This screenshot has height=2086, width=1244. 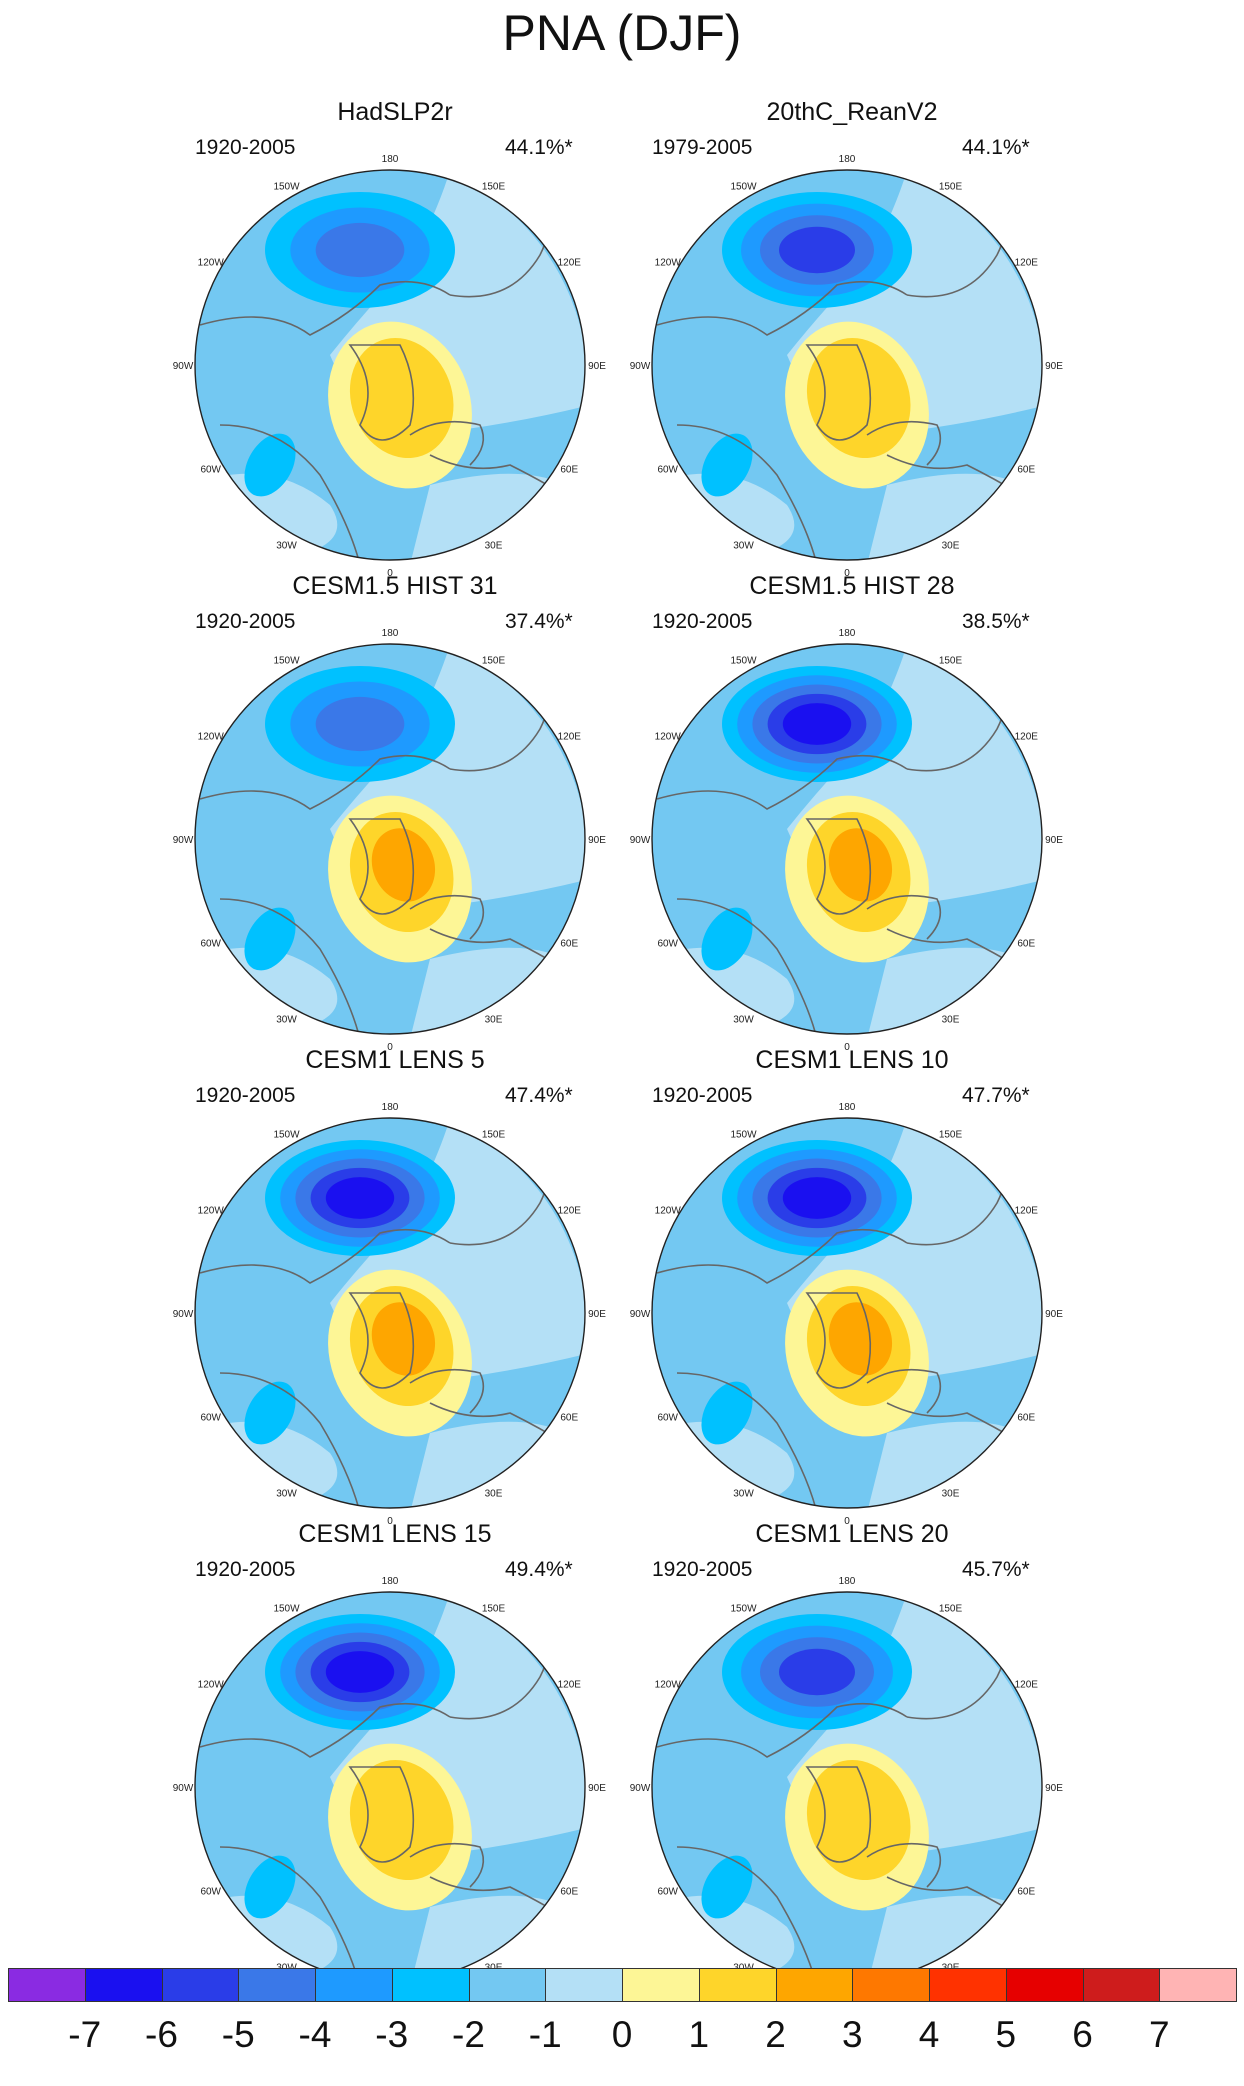 I want to click on panel-variance: 49.4%*, so click(x=539, y=1569).